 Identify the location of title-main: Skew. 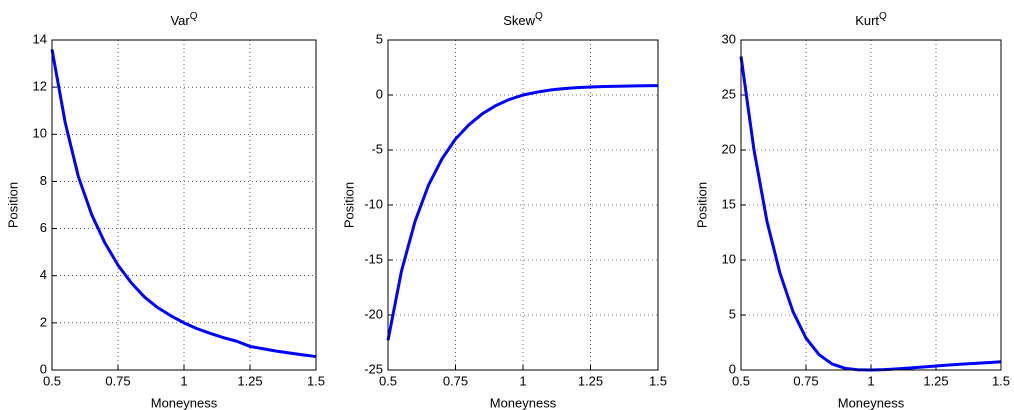
(519, 20).